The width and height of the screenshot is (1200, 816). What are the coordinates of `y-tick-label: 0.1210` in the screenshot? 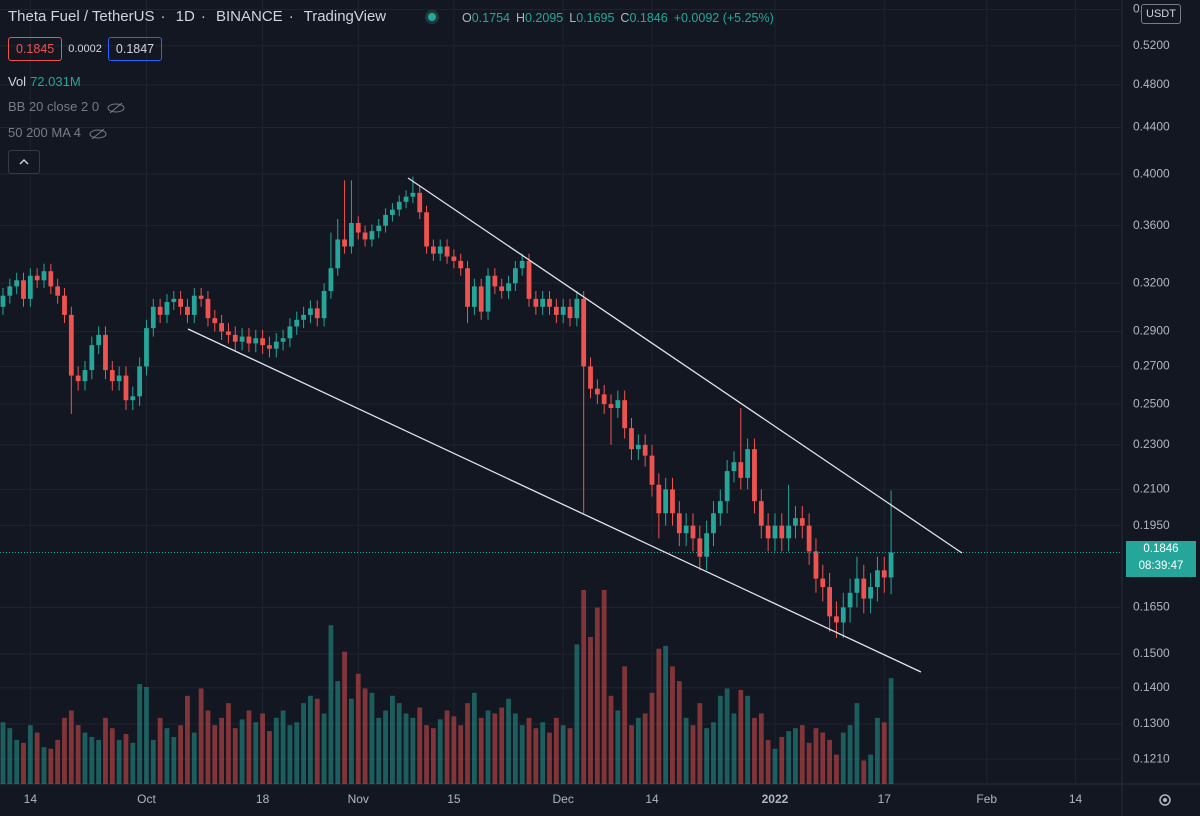 It's located at (1151, 758).